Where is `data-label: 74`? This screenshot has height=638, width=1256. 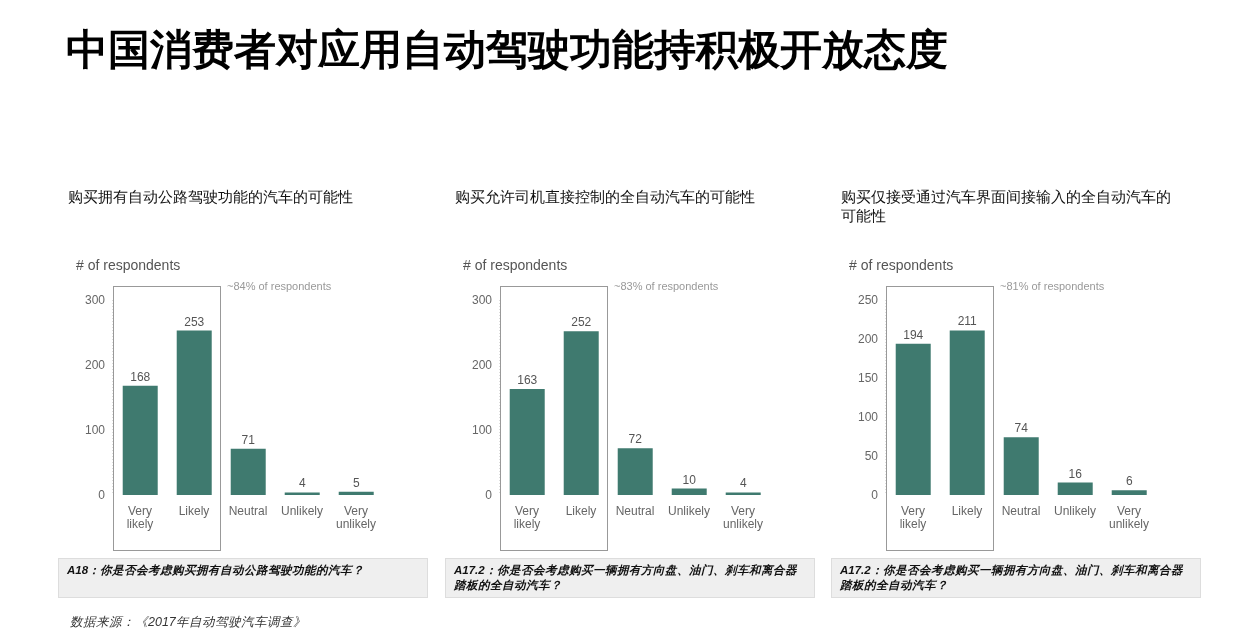
data-label: 74 is located at coordinates (1021, 428).